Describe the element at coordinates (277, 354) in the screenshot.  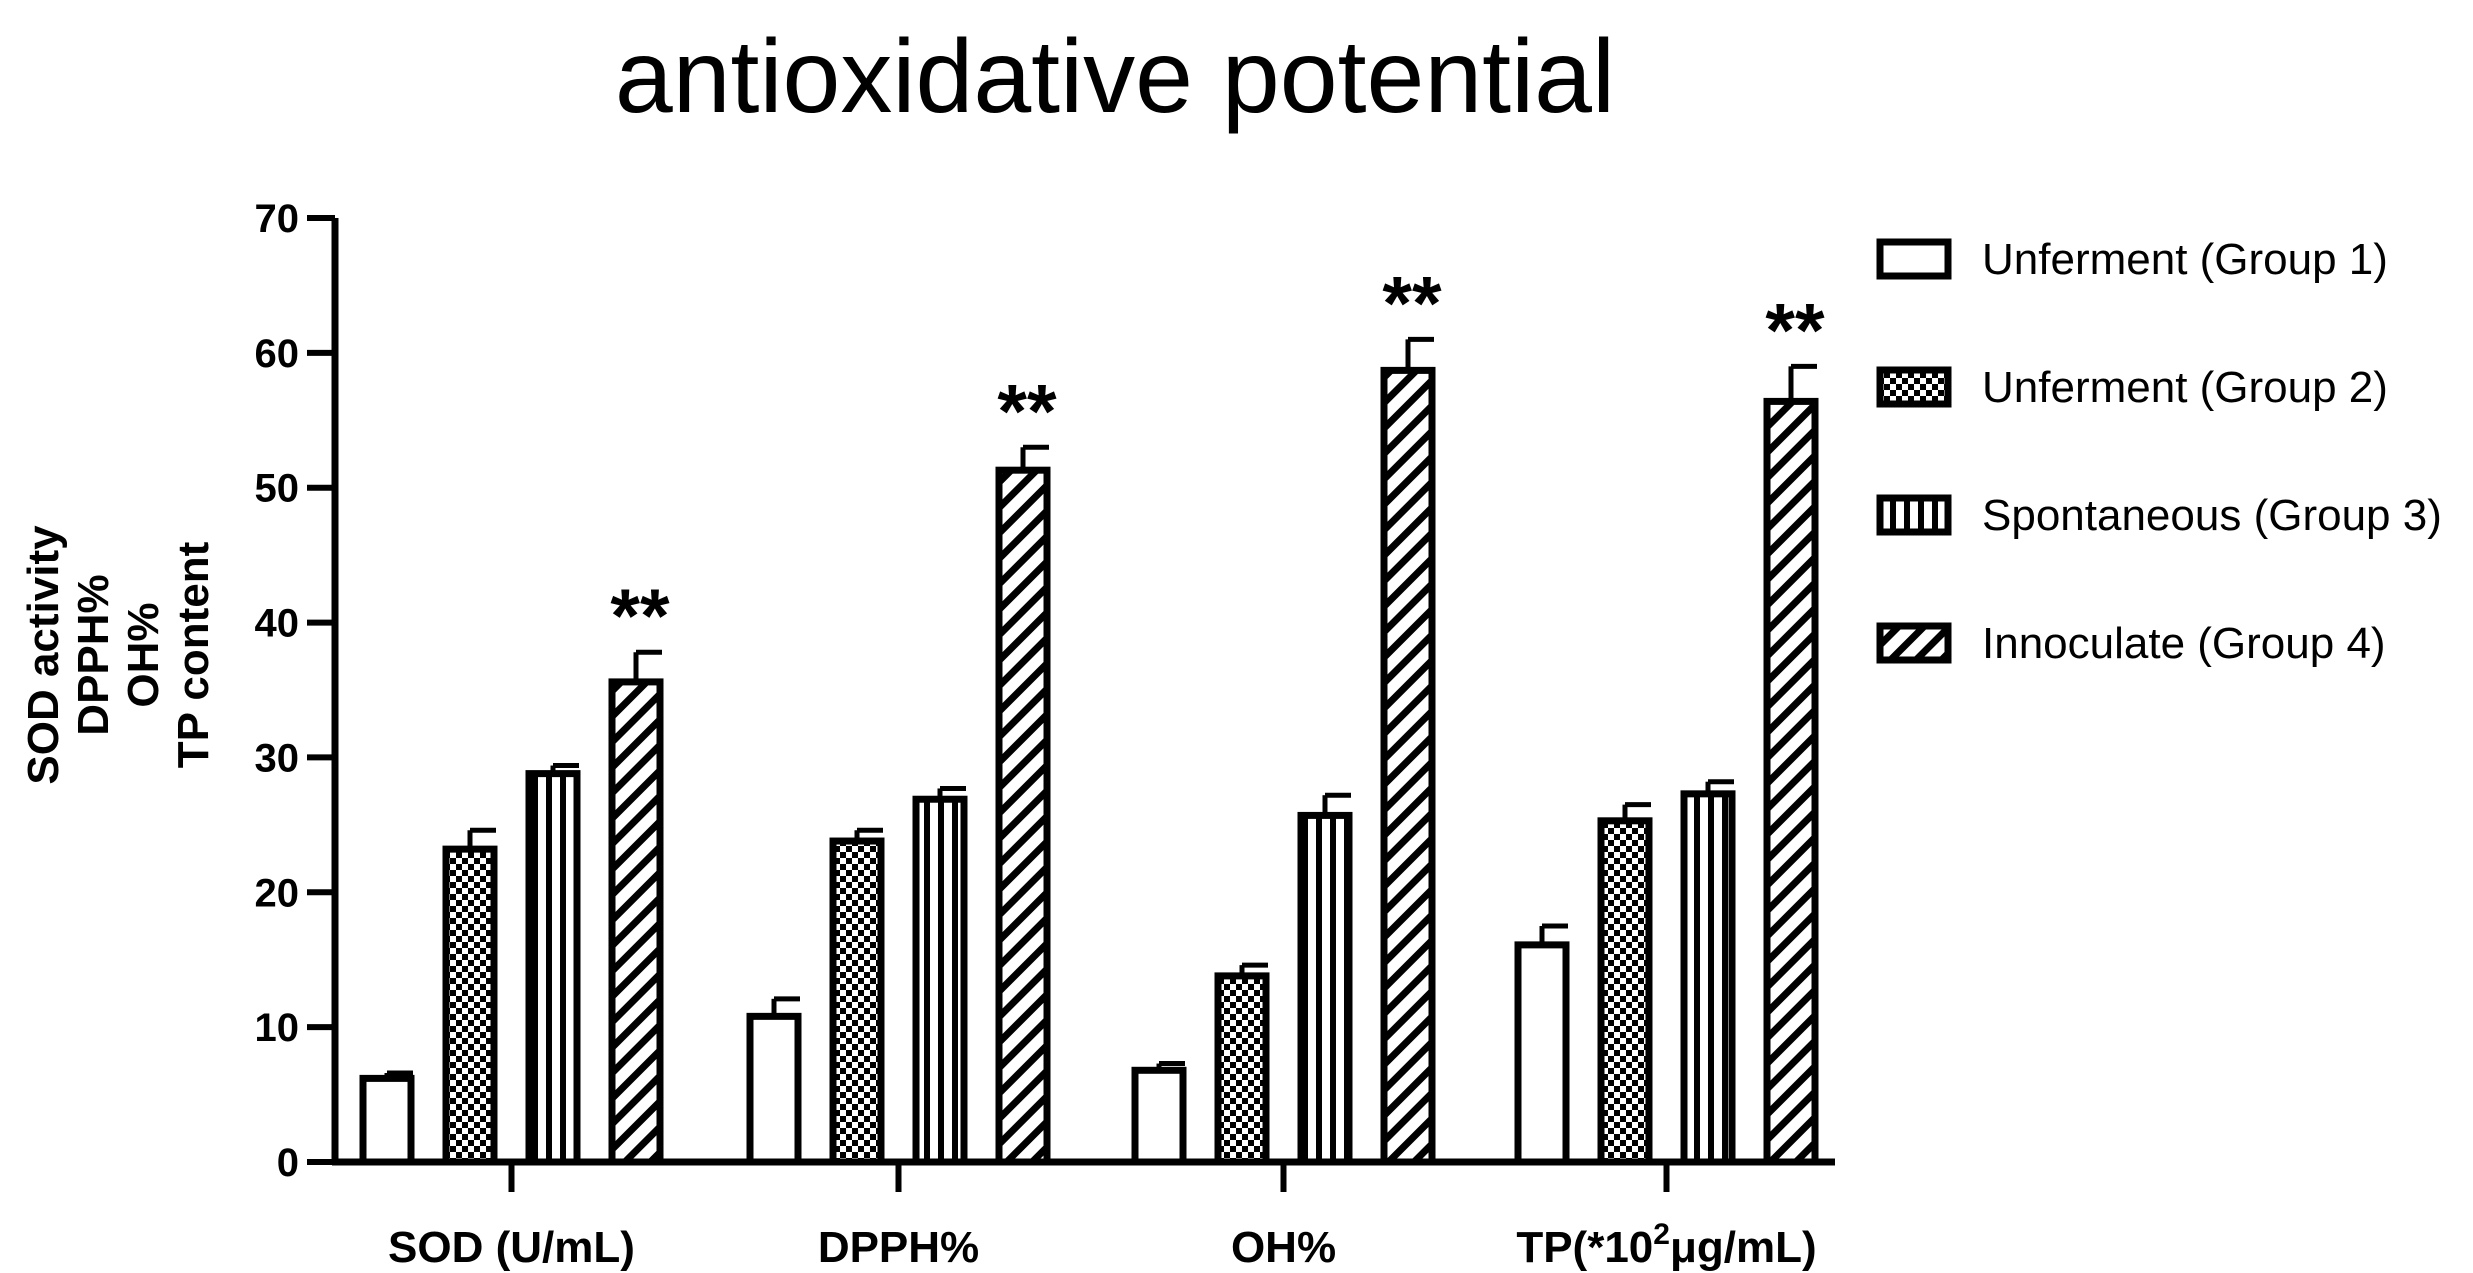
I see `y-tick-label: 60` at that location.